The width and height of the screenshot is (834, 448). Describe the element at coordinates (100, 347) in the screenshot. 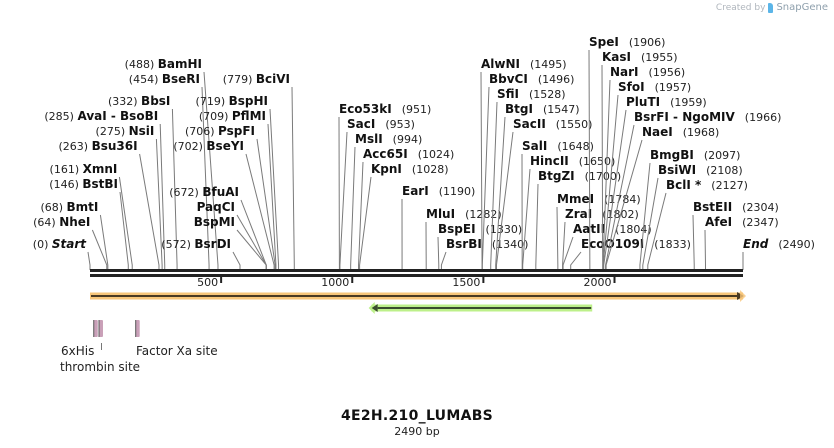

I see `feature-thrombin-site: thrombin site` at that location.